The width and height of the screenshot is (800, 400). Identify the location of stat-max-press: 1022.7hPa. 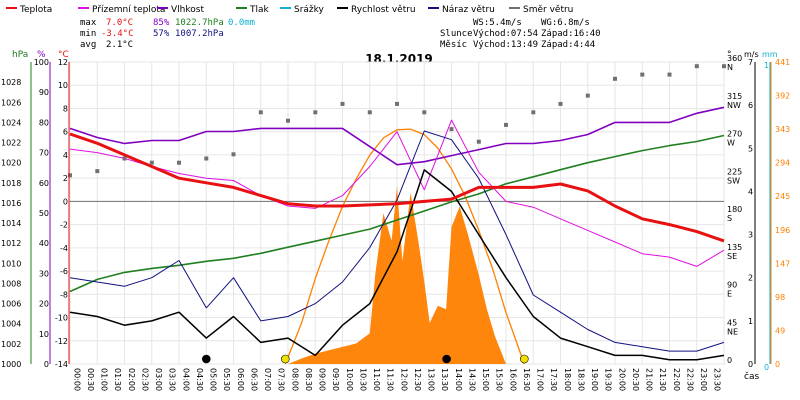
(199, 23).